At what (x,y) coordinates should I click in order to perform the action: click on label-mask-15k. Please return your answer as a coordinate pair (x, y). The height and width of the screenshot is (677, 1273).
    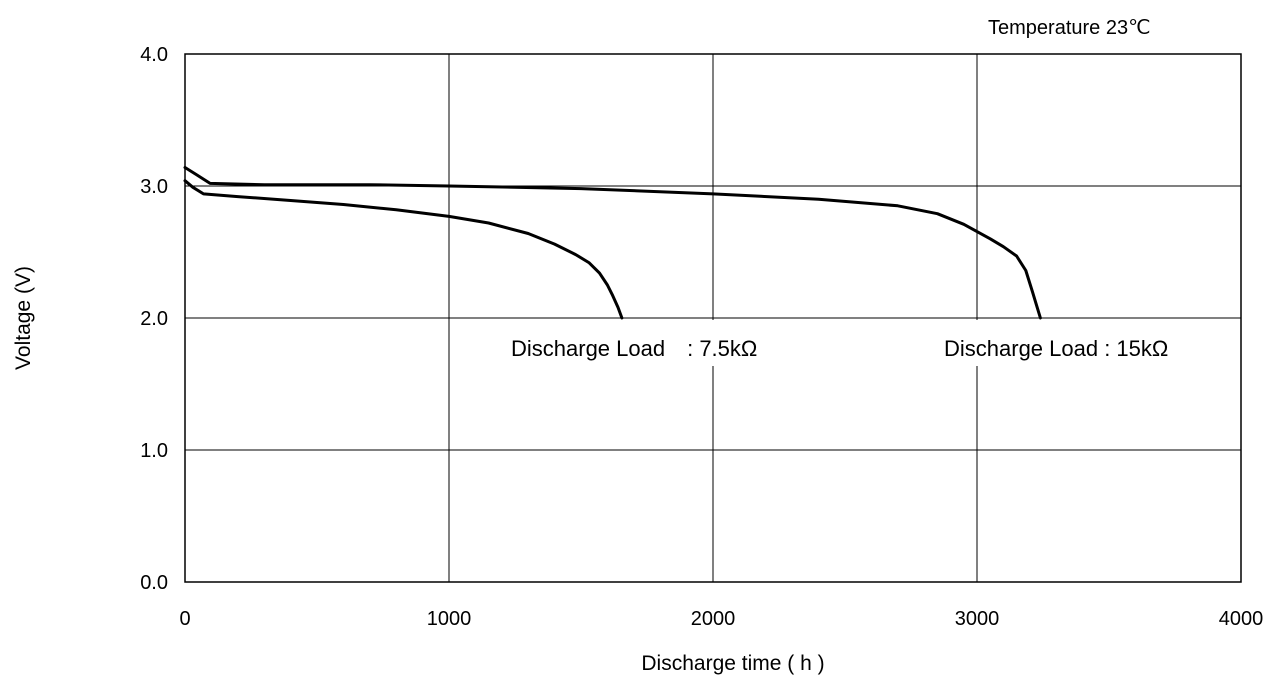
    Looking at the image, I should click on (1086, 343).